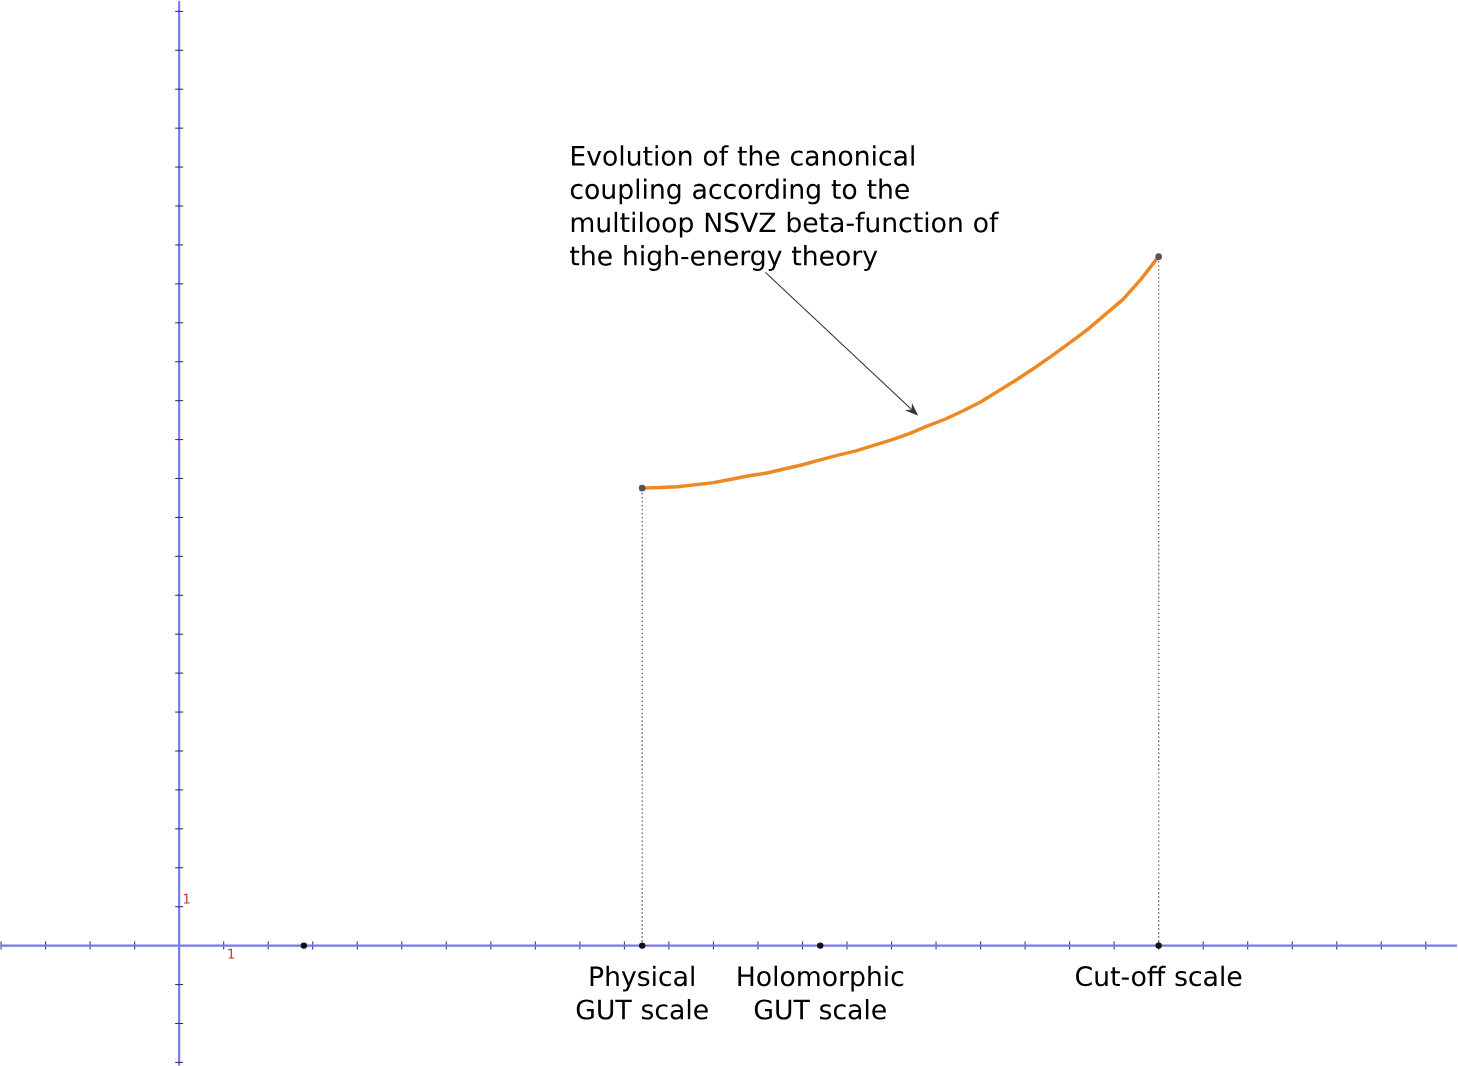  What do you see at coordinates (1159, 975) in the screenshot?
I see `x-tick-label: Cut-off scale` at bounding box center [1159, 975].